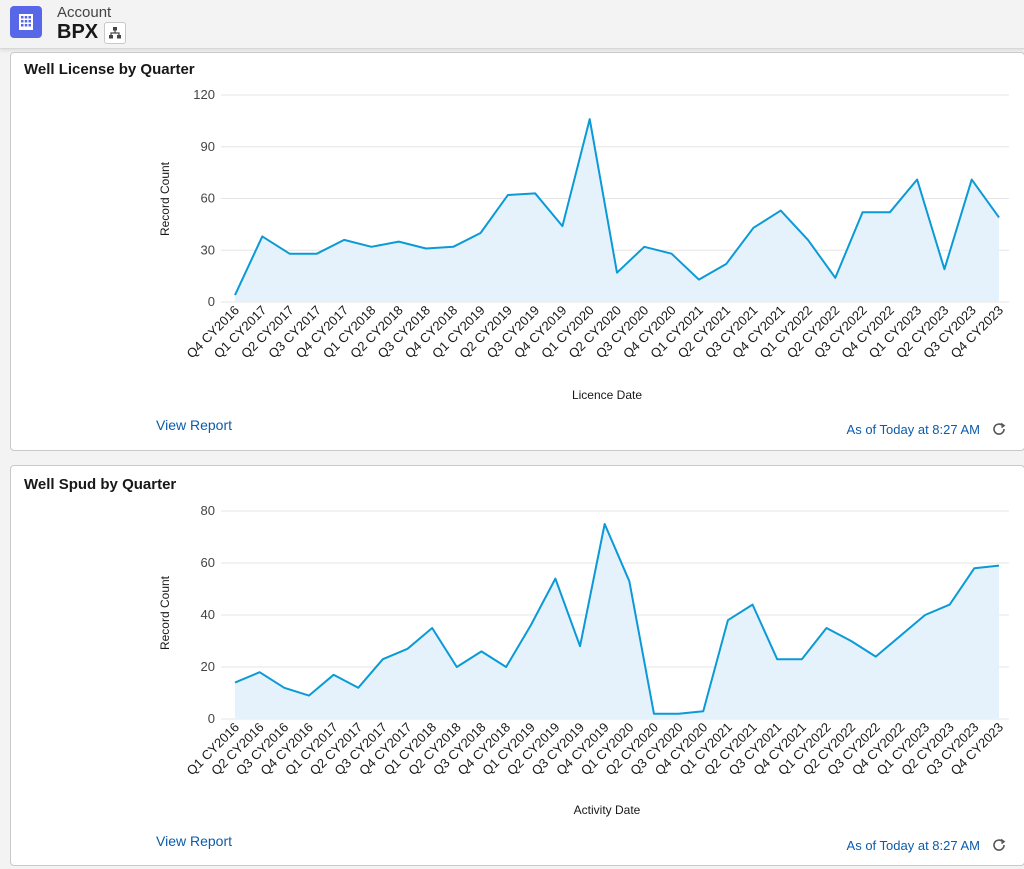 This screenshot has height=869, width=1024. Describe the element at coordinates (208, 510) in the screenshot. I see `y-tick-label: 80` at that location.